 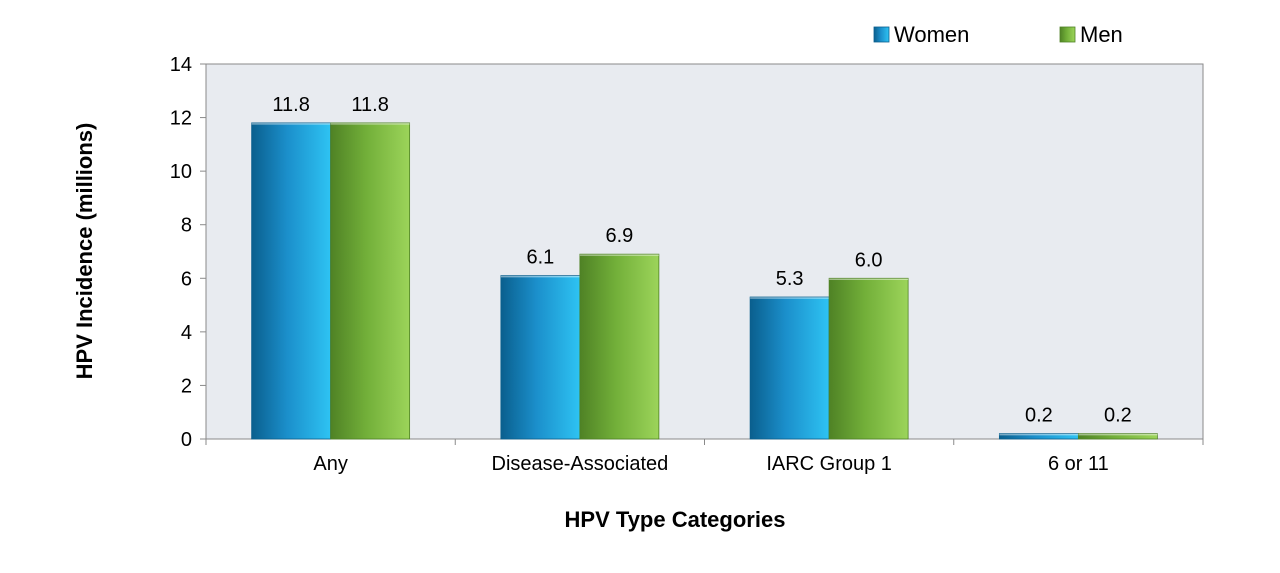 What do you see at coordinates (181, 65) in the screenshot?
I see `y-tick-label: 14` at bounding box center [181, 65].